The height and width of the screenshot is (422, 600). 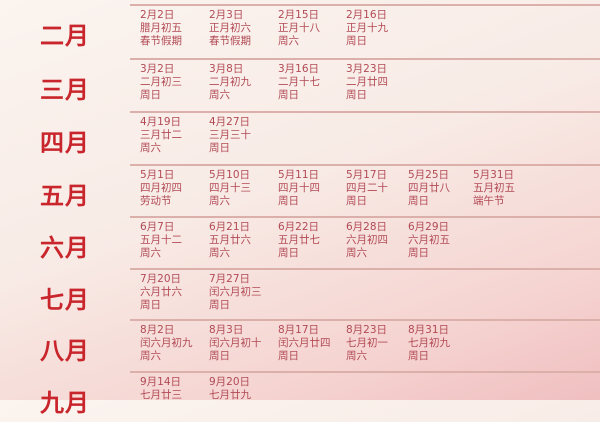 I want to click on month-label: 五月, so click(x=65, y=196).